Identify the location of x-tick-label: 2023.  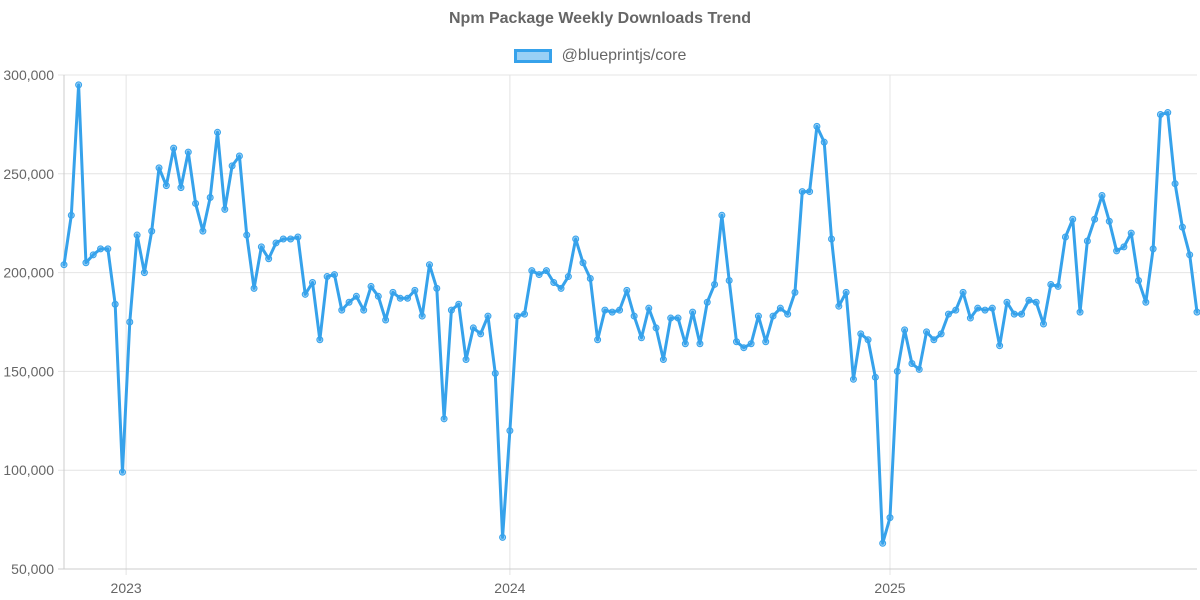
(126, 588).